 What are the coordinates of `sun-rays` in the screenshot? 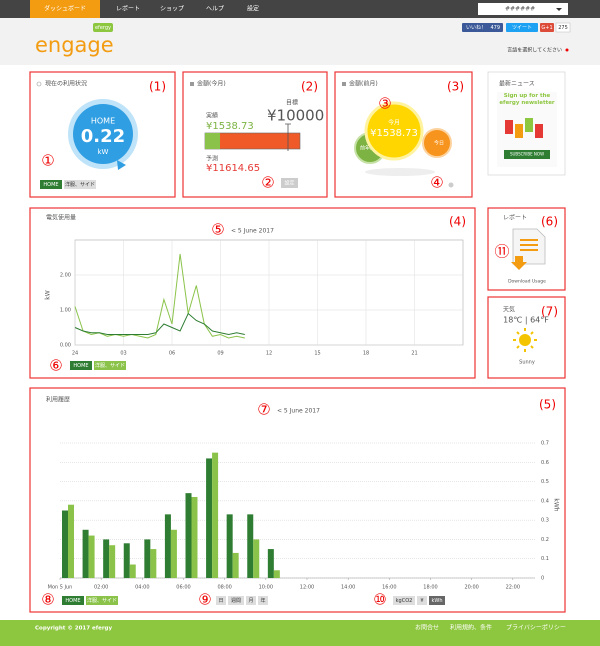 It's located at (525, 340).